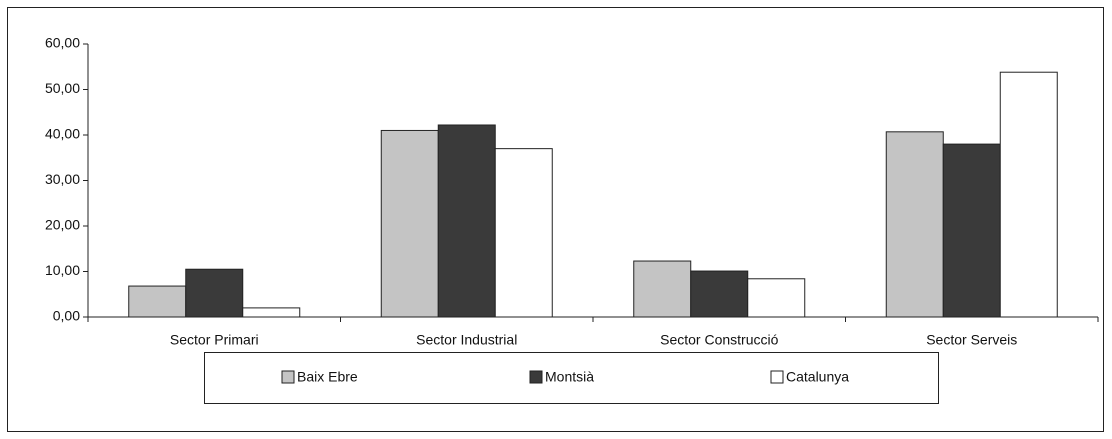  Describe the element at coordinates (971, 340) in the screenshot. I see `x-tick-label: Sector Serveis` at that location.